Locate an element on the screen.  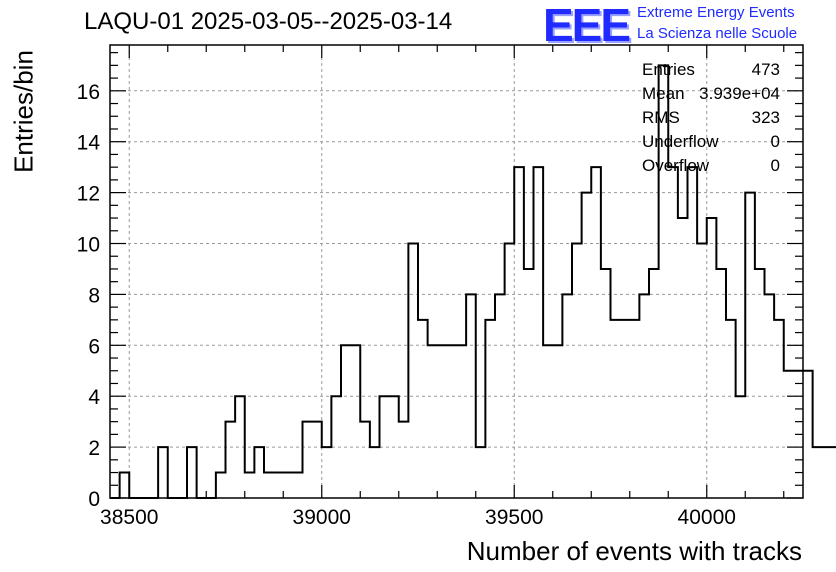
y-tick-label: 14 is located at coordinates (89, 143).